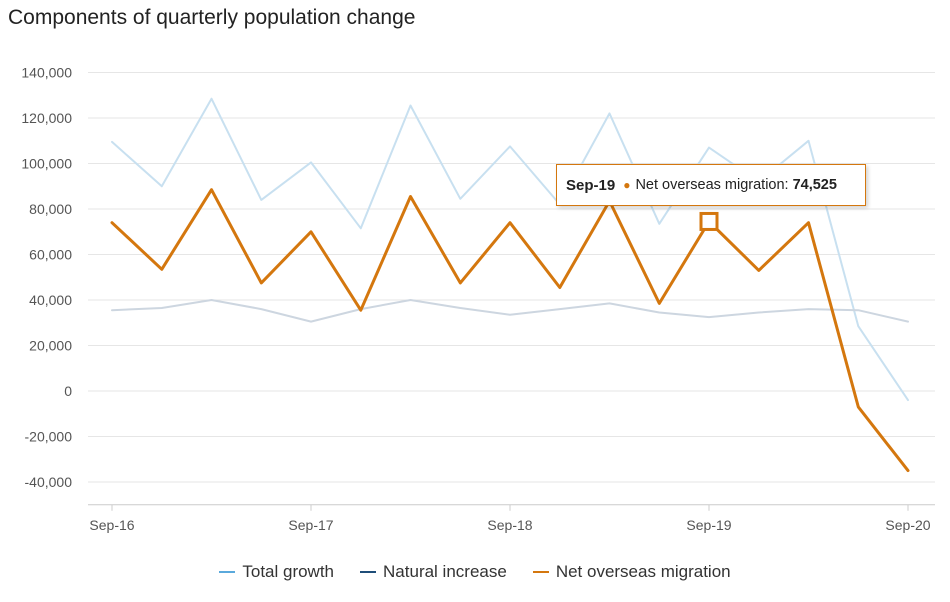  I want to click on tooltip-series: Net overseas migration:, so click(712, 185).